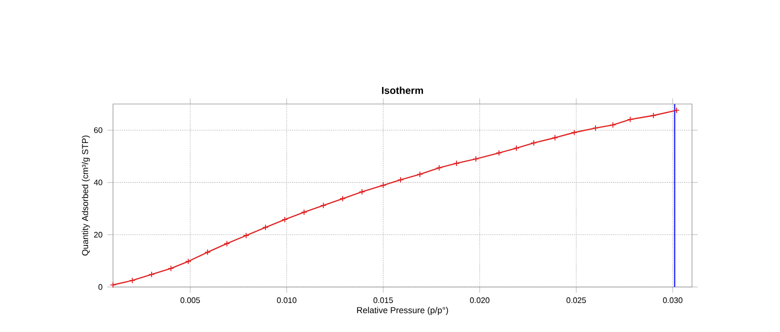 The image size is (780, 332). I want to click on x-tick-label: 0.010, so click(286, 300).